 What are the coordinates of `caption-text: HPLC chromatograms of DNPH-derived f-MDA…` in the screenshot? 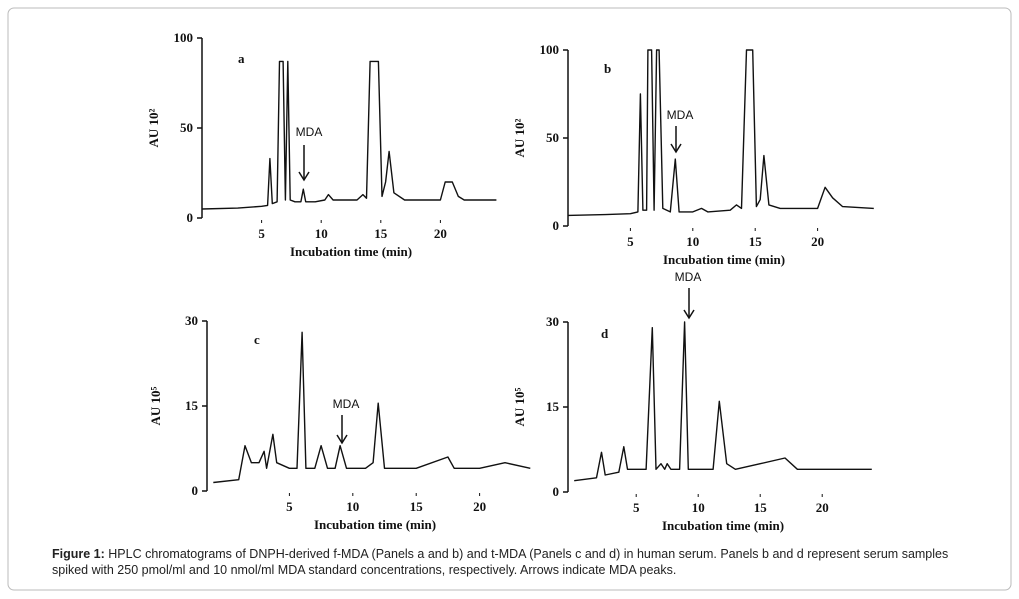 It's located at (500, 562).